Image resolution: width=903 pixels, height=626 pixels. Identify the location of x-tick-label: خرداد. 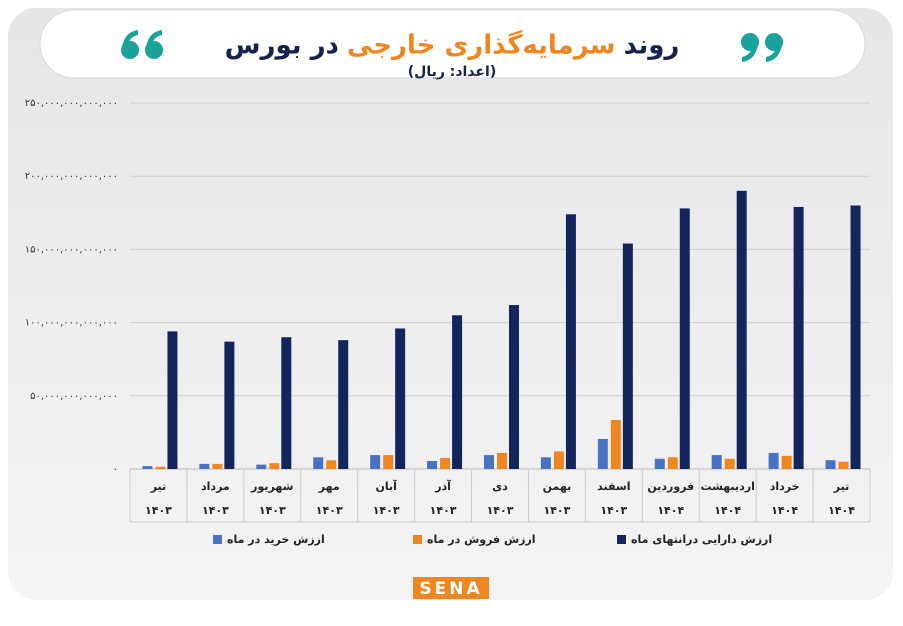
(785, 486).